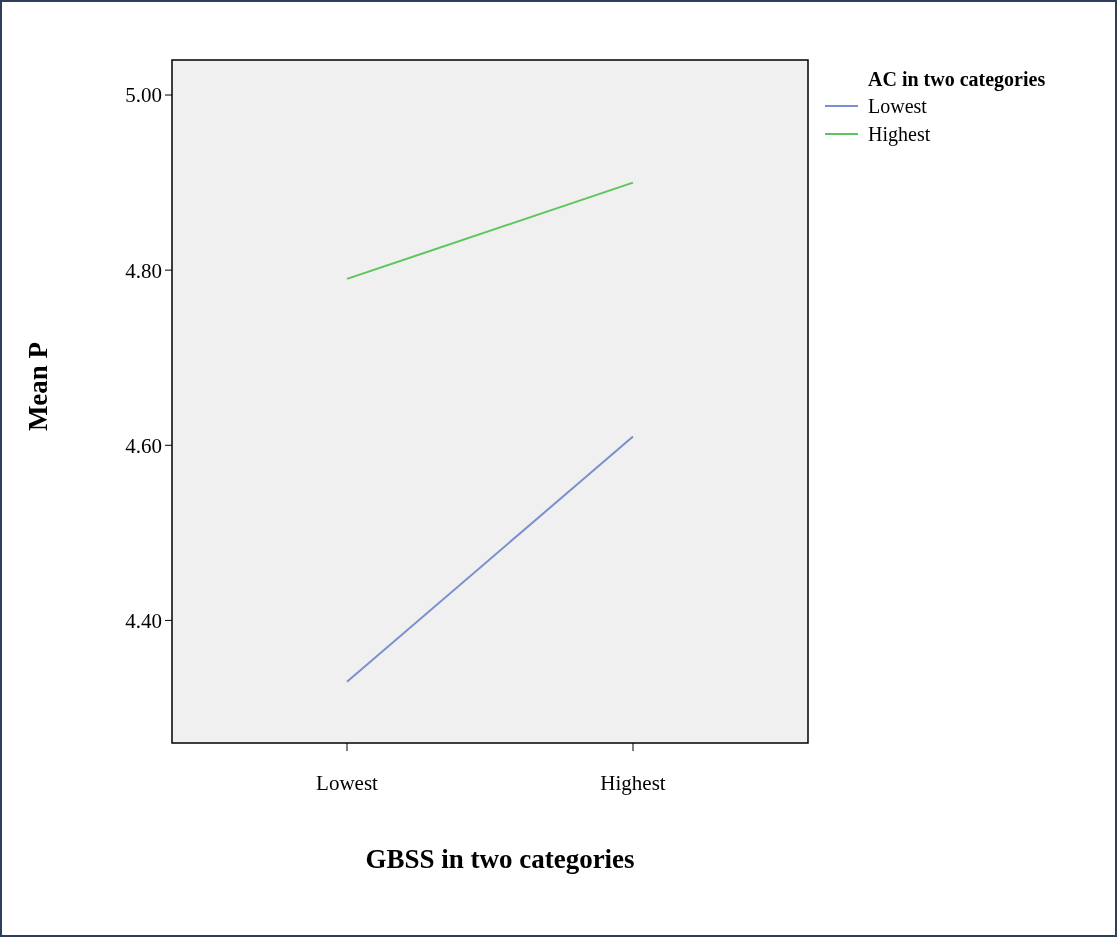  What do you see at coordinates (143, 270) in the screenshot?
I see `y-tick-label: 4.80` at bounding box center [143, 270].